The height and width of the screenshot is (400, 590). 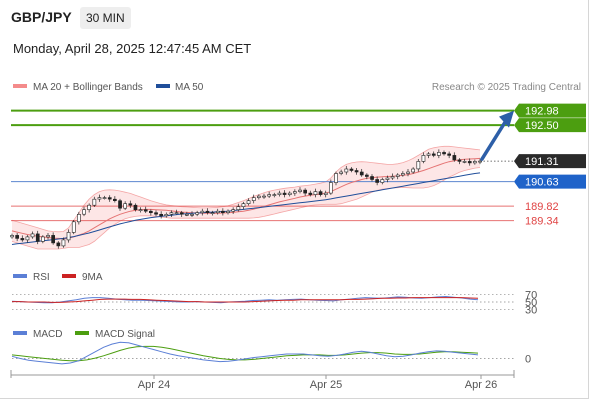 What do you see at coordinates (542, 162) in the screenshot?
I see `level-label-last-2: 191.31` at bounding box center [542, 162].